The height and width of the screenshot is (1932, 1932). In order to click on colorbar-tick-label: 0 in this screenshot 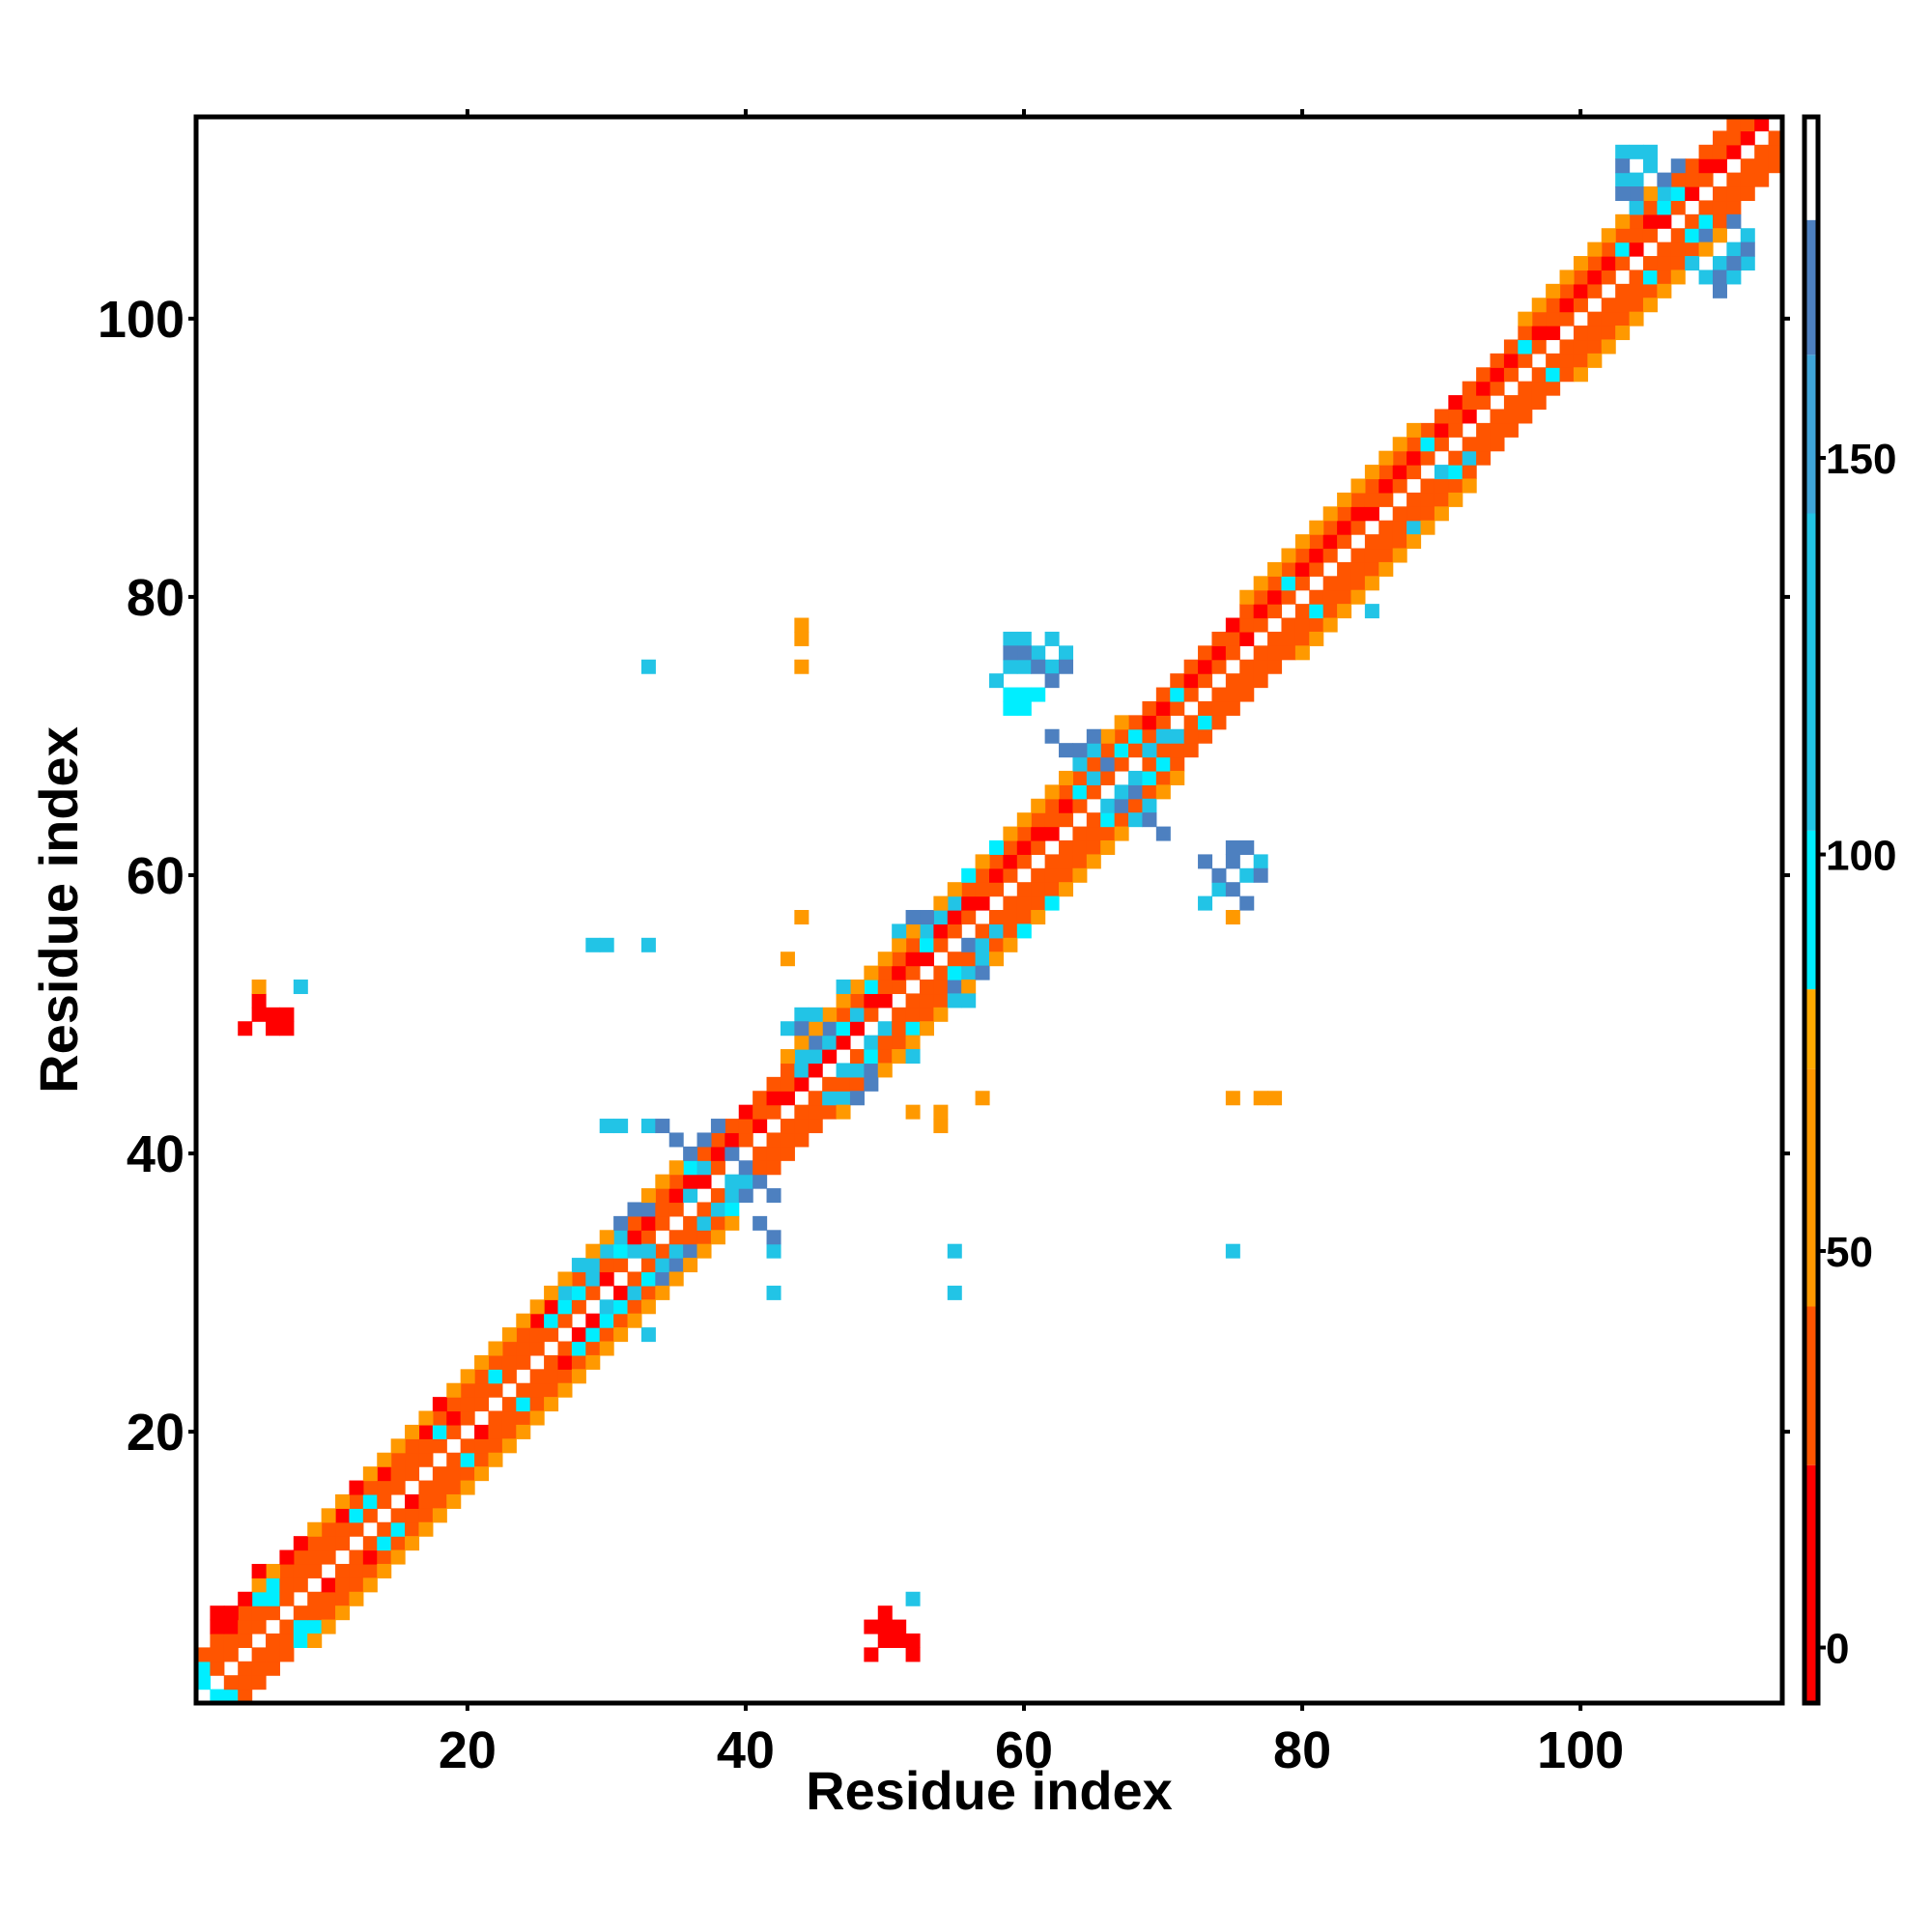, I will do `click(1837, 1649)`.